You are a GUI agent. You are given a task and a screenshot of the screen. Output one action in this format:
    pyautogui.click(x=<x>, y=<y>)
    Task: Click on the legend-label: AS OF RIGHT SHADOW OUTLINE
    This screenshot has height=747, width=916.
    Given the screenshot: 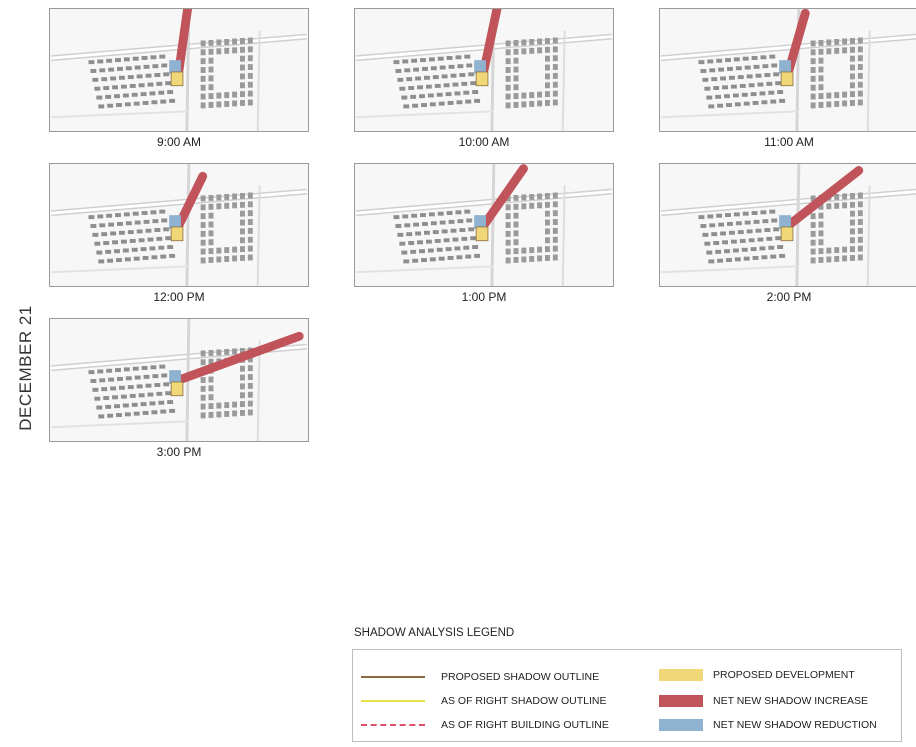 What is the action you would take?
    pyautogui.click(x=524, y=701)
    